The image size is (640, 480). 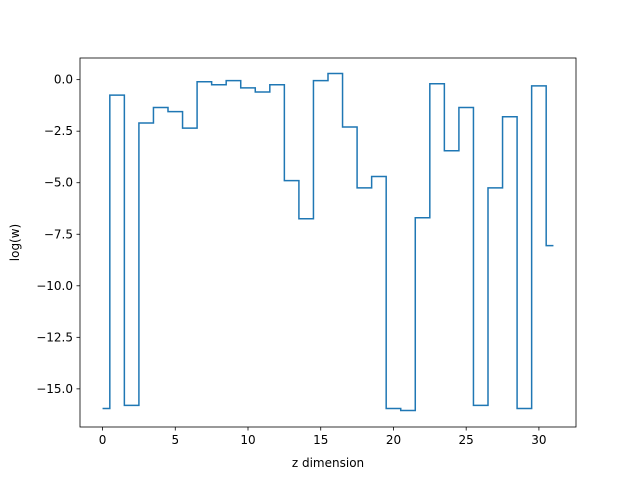 I want to click on x-tick-label: 25, so click(x=466, y=440).